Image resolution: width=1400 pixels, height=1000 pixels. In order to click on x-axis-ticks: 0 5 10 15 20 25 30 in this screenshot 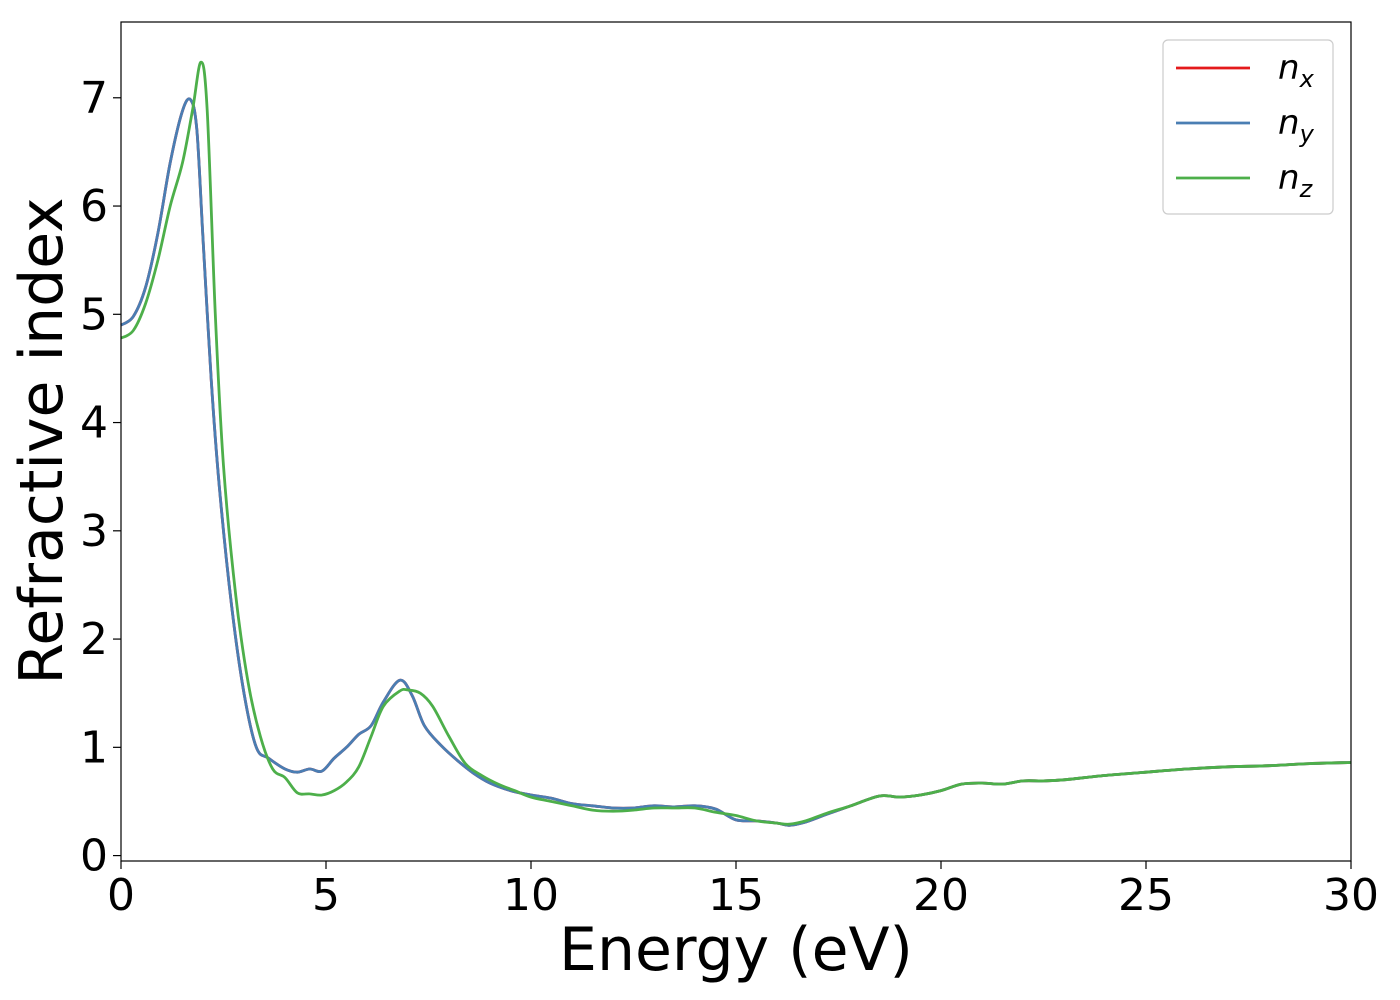, I will do `click(743, 891)`.